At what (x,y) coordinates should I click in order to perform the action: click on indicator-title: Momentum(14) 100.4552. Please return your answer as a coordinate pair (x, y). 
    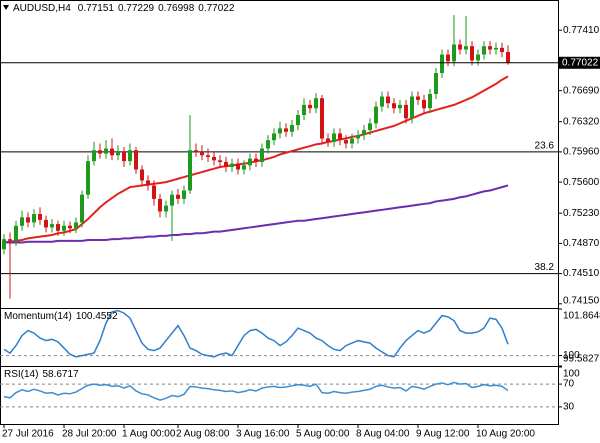
    Looking at the image, I should click on (61, 316).